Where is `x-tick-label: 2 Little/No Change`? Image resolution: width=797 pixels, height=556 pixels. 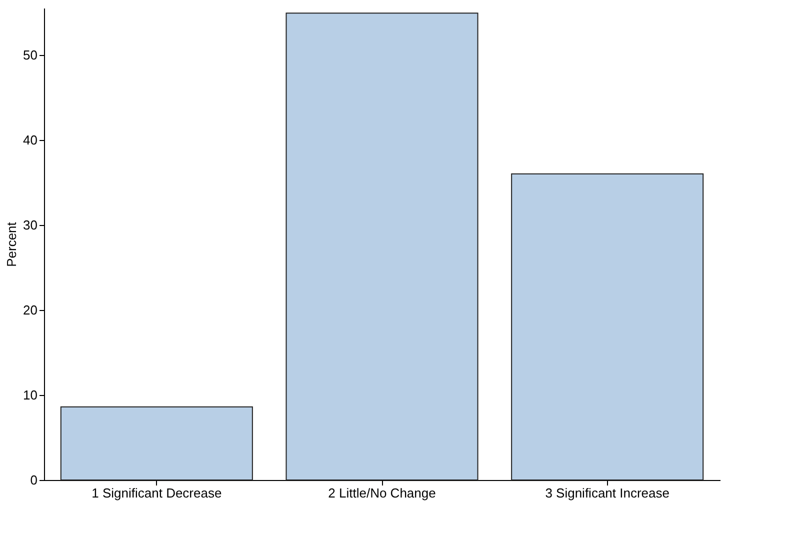
x-tick-label: 2 Little/No Change is located at coordinates (382, 493).